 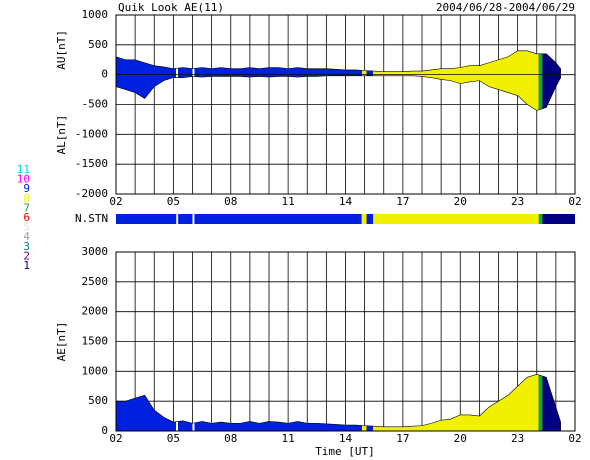 What do you see at coordinates (91, 218) in the screenshot?
I see `station-label: N.STN` at bounding box center [91, 218].